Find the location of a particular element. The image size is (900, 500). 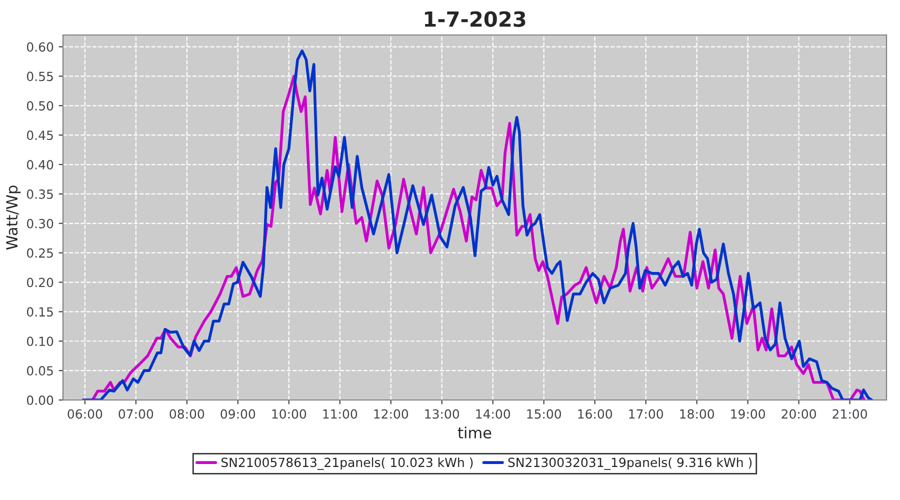

y-tick-label: 0.40 is located at coordinates (40, 165).